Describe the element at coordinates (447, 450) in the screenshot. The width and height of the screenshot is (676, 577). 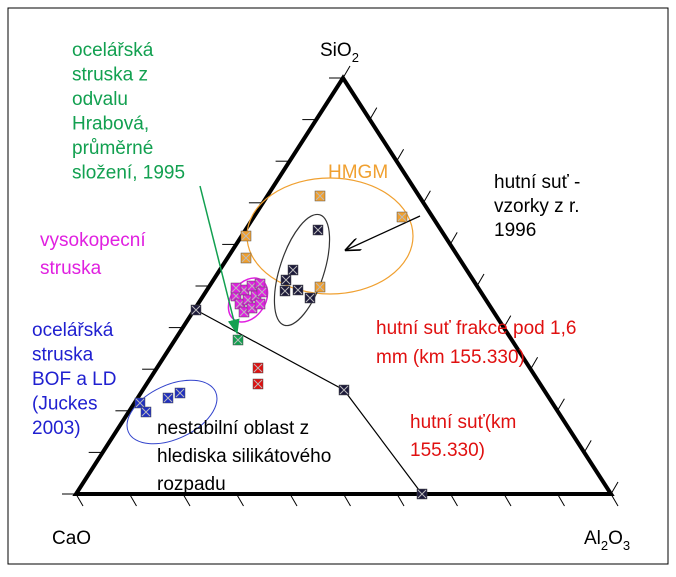
I see `annotation-line: 155.330)` at that location.